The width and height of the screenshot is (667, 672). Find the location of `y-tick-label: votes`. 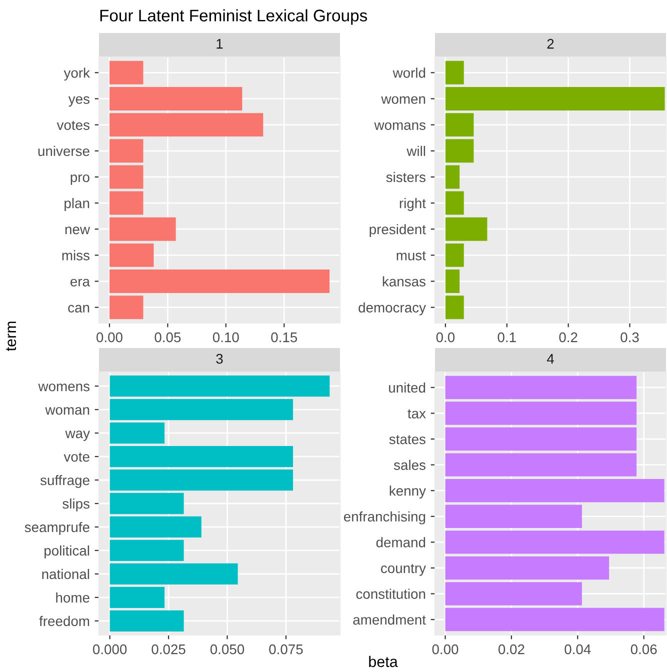

y-tick-label: votes is located at coordinates (73, 125).